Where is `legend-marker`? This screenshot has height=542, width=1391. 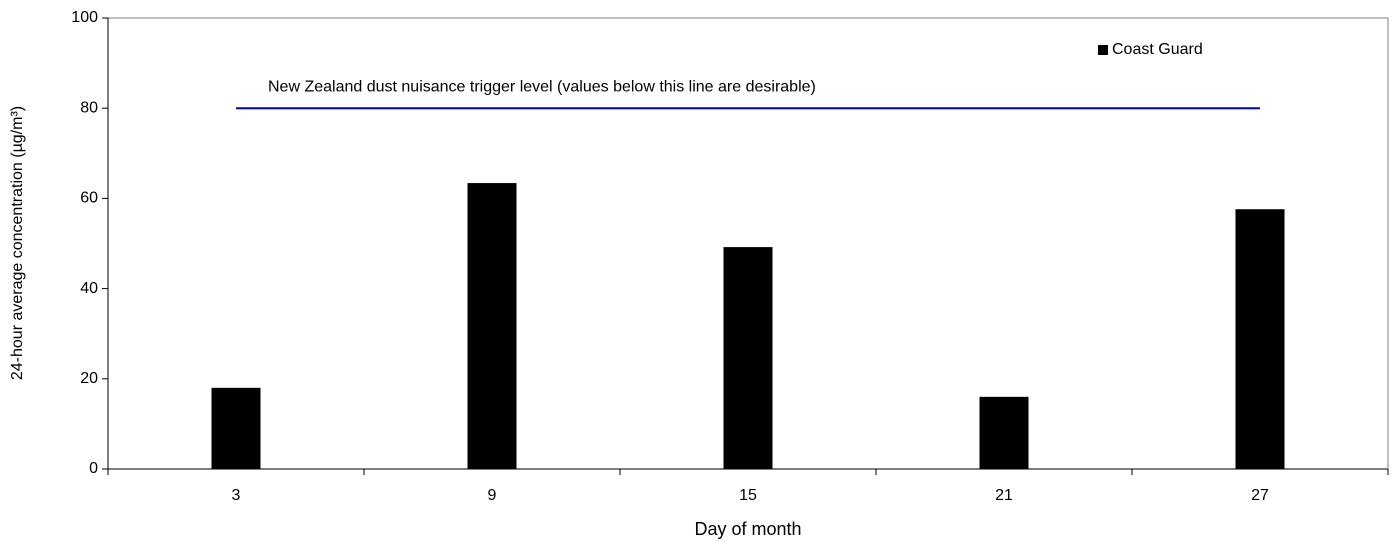
legend-marker is located at coordinates (1103, 50).